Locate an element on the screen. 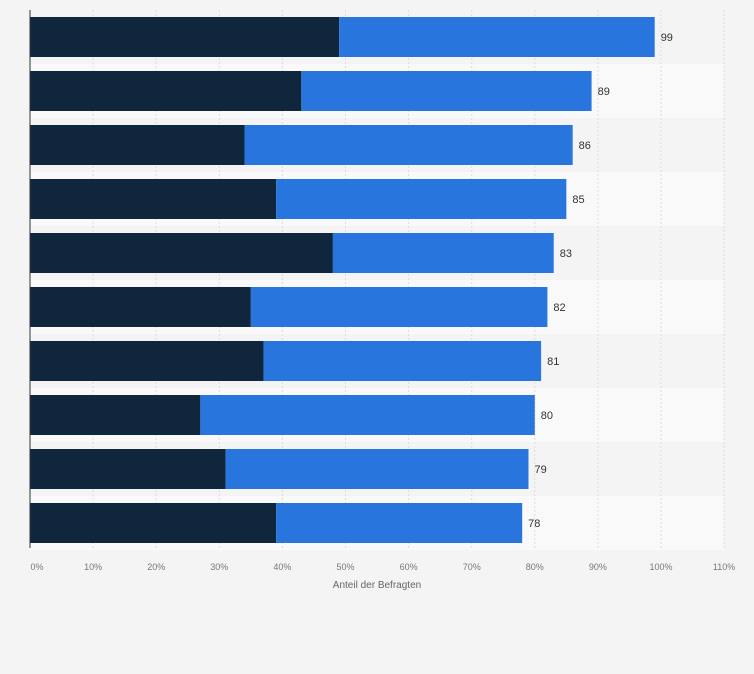  x-tick-label: 30% is located at coordinates (219, 567).